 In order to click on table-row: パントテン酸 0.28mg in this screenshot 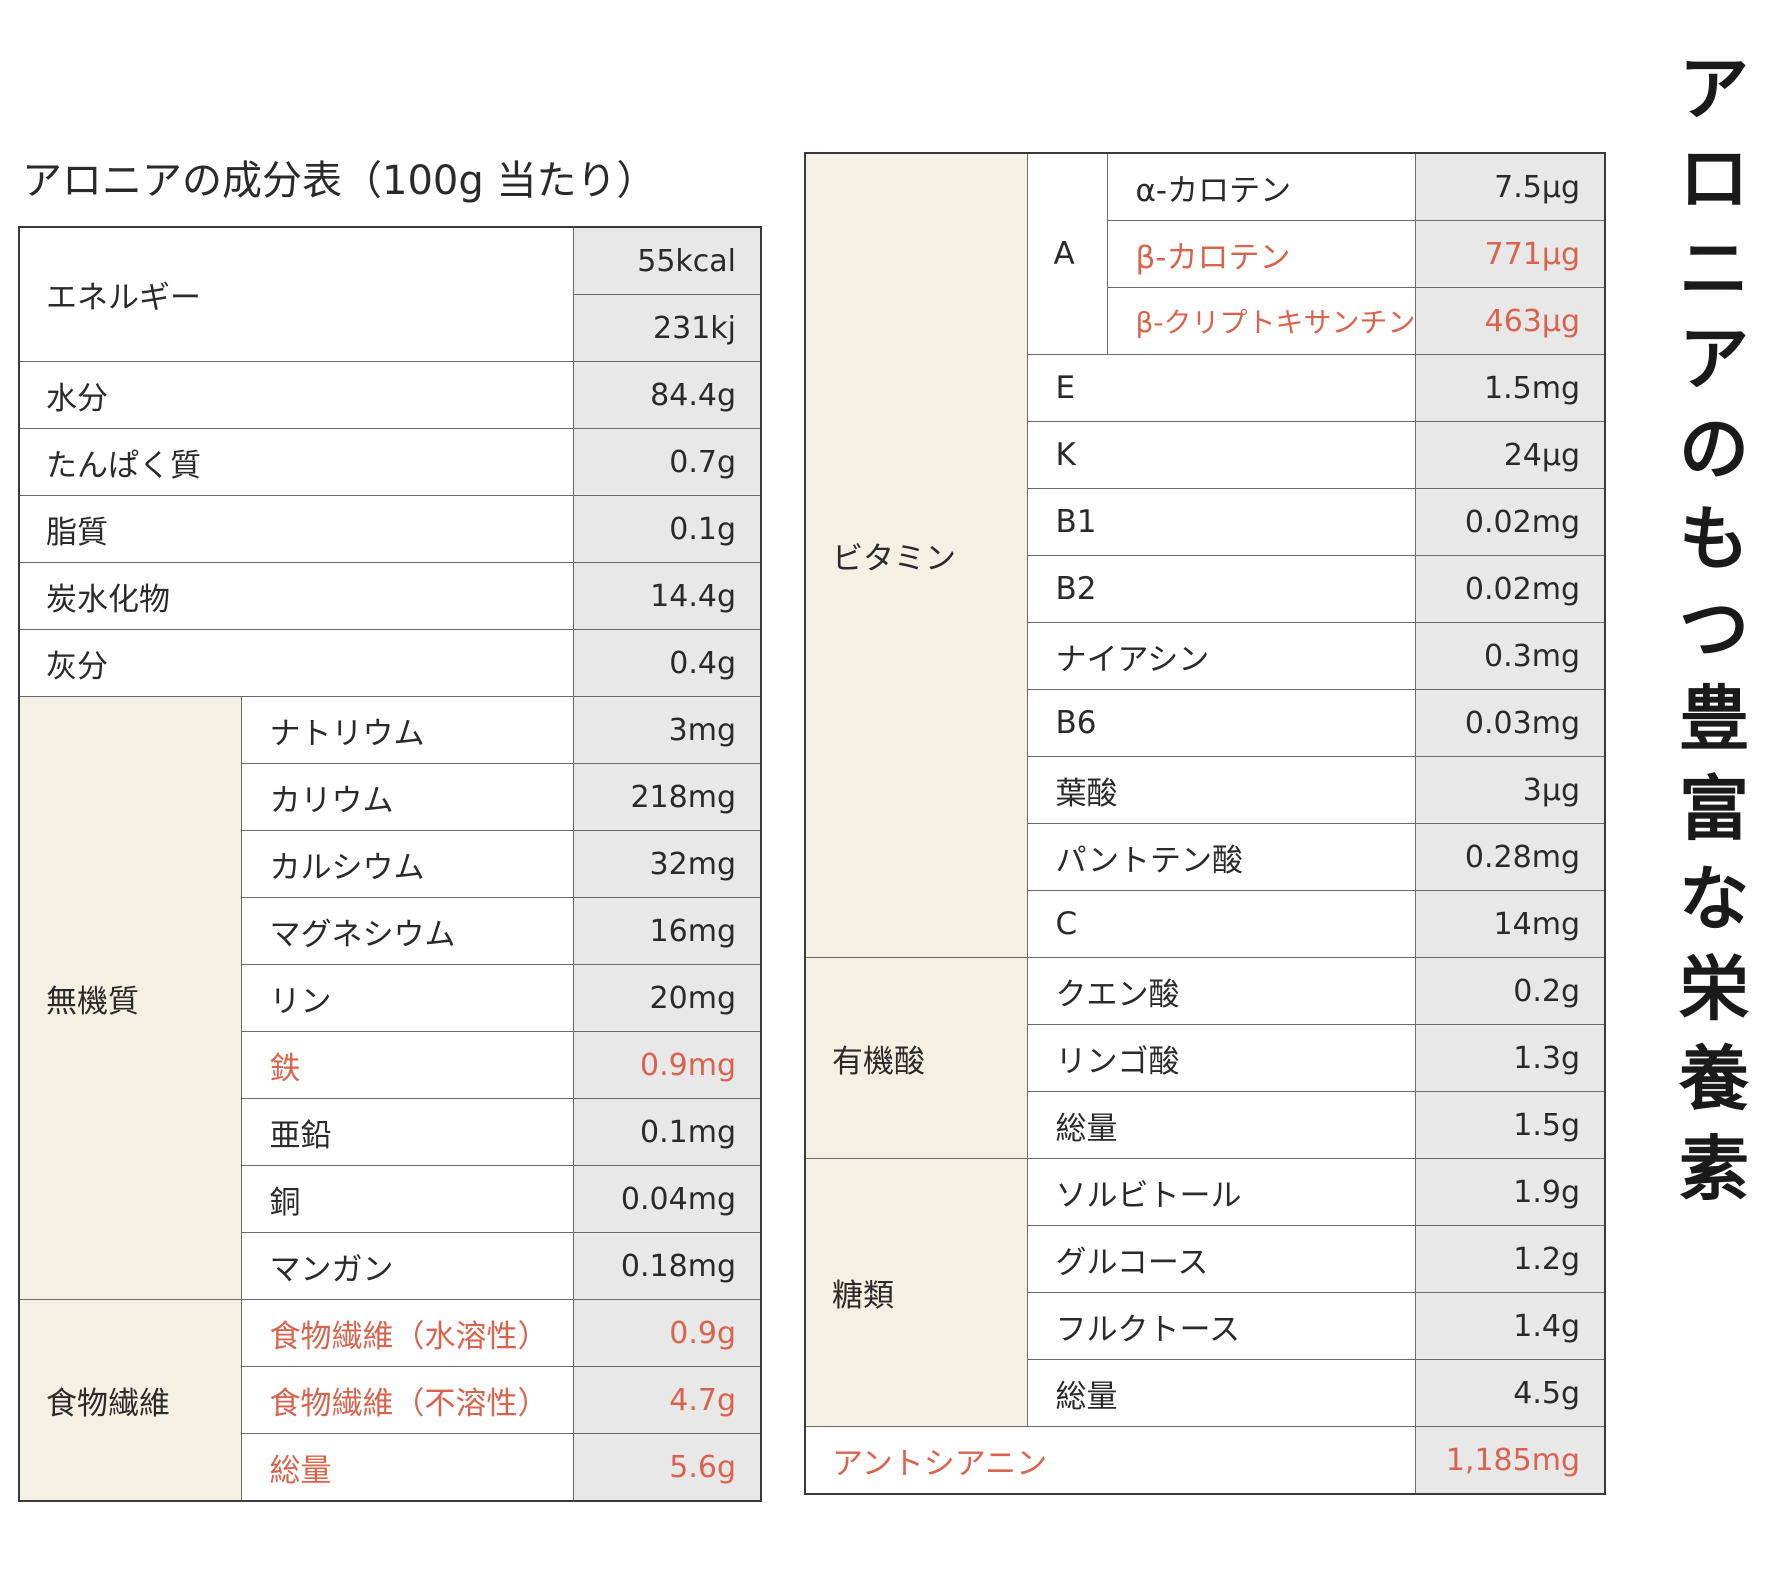, I will do `click(1205, 857)`.